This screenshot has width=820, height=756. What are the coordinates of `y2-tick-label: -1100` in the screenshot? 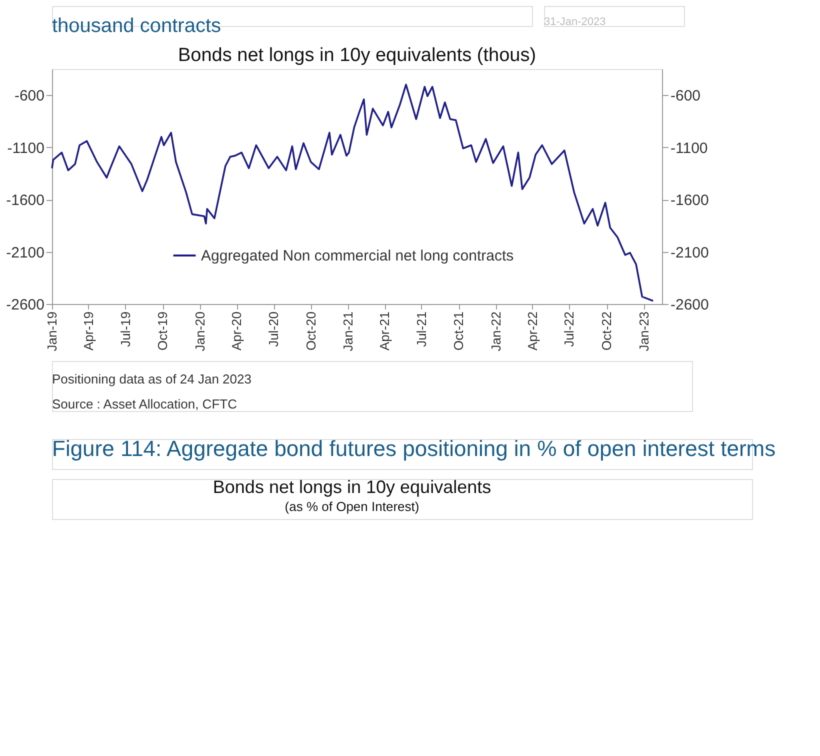 It's located at (689, 148).